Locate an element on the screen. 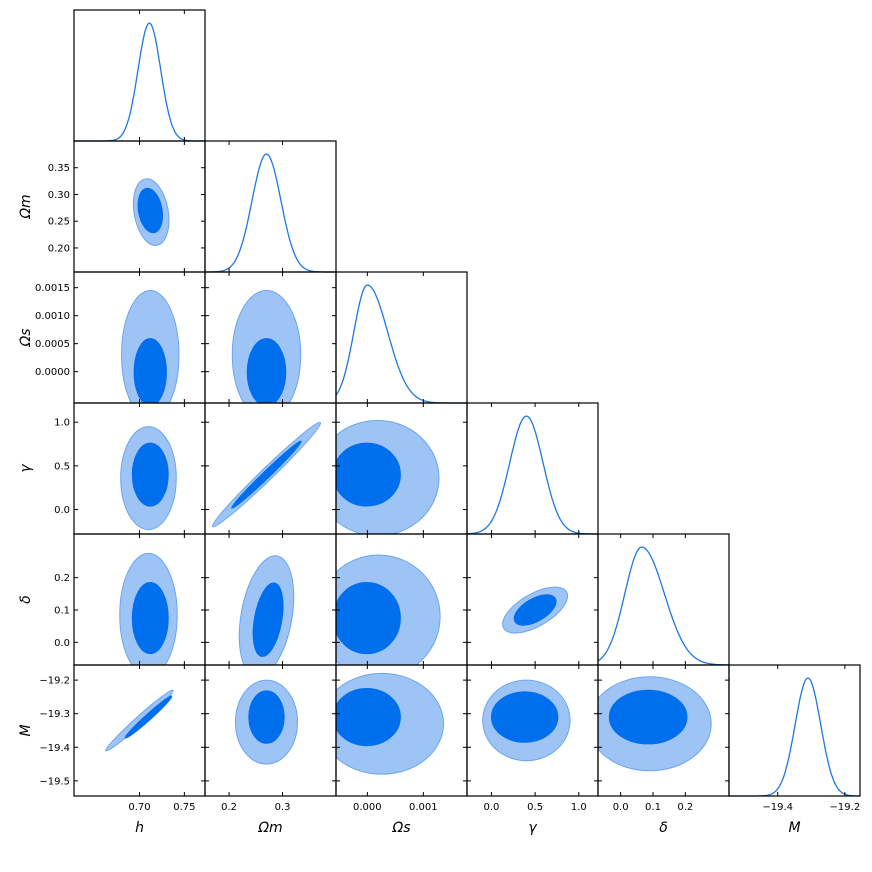 The height and width of the screenshot is (872, 872). panel-frame-delta-delta is located at coordinates (663, 599).